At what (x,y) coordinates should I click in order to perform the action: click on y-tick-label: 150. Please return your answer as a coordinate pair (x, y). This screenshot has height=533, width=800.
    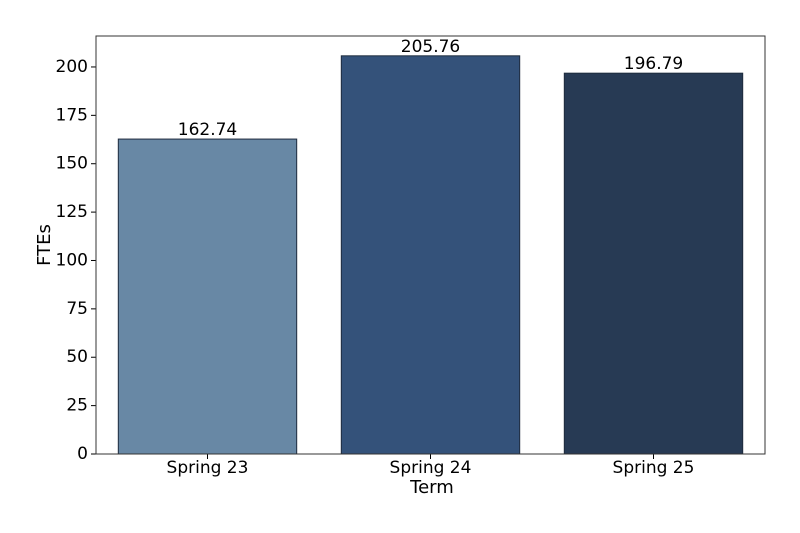
    Looking at the image, I should click on (72, 164).